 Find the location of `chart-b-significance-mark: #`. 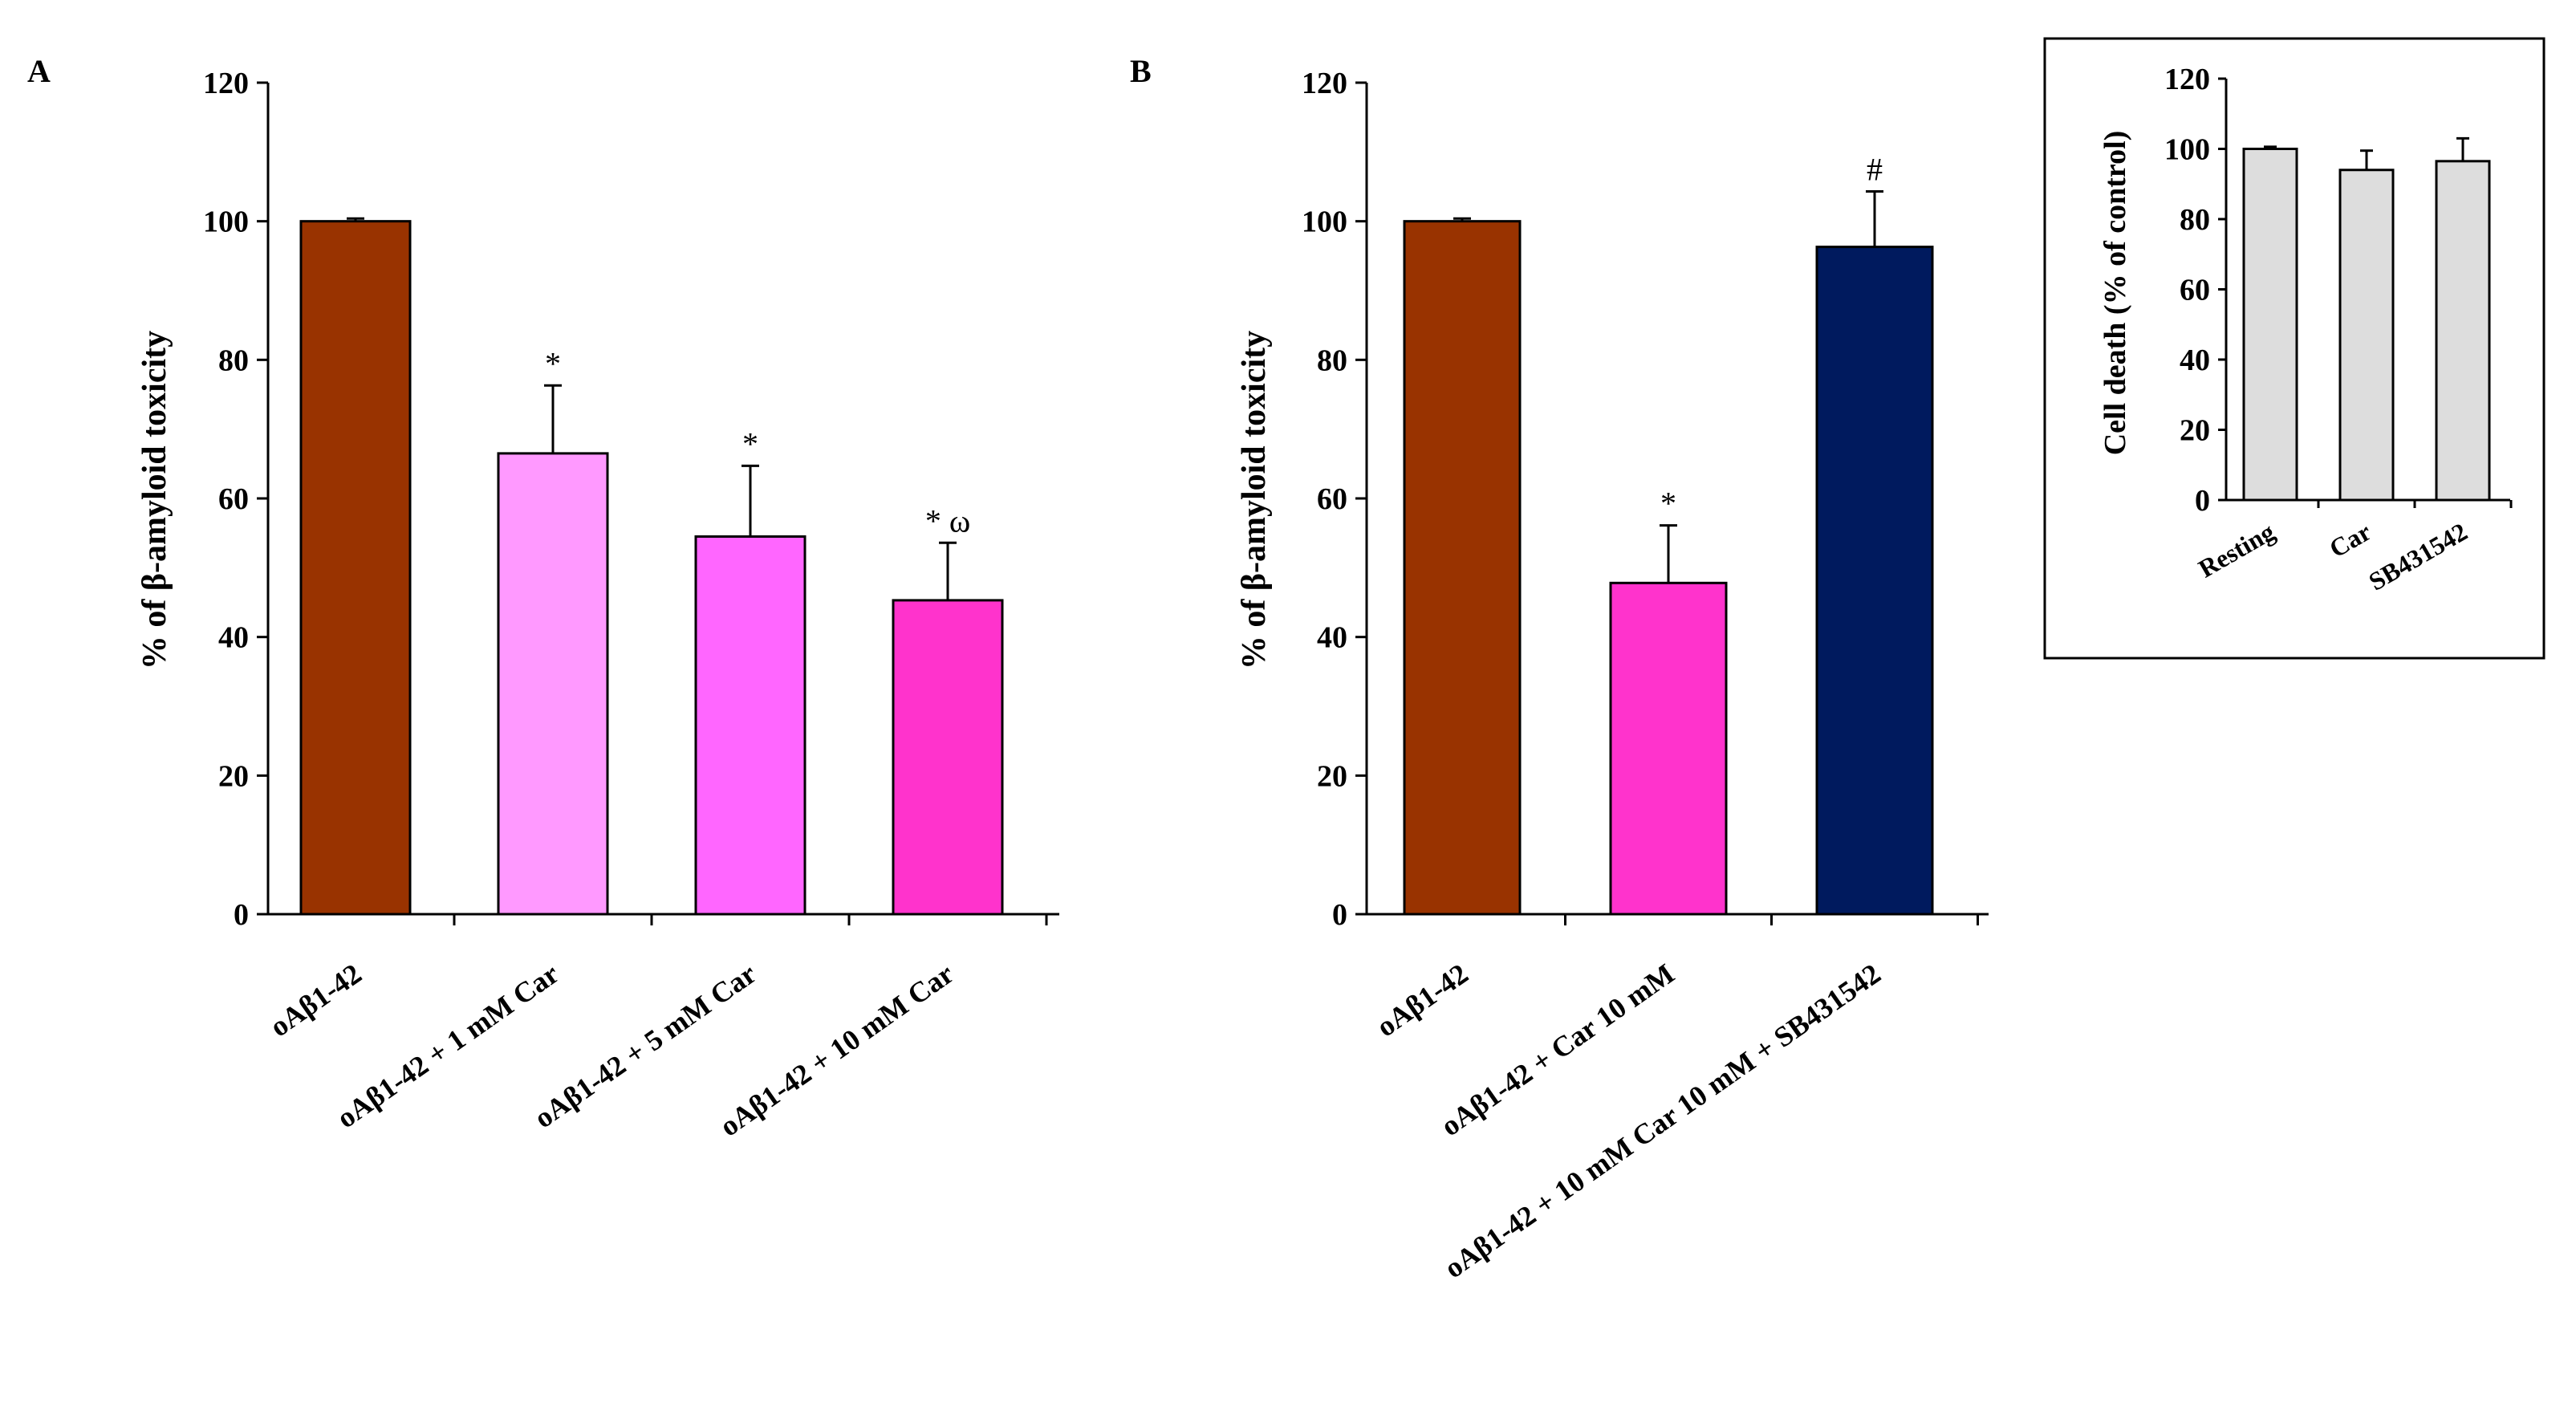

chart-b-significance-mark: # is located at coordinates (1875, 170).